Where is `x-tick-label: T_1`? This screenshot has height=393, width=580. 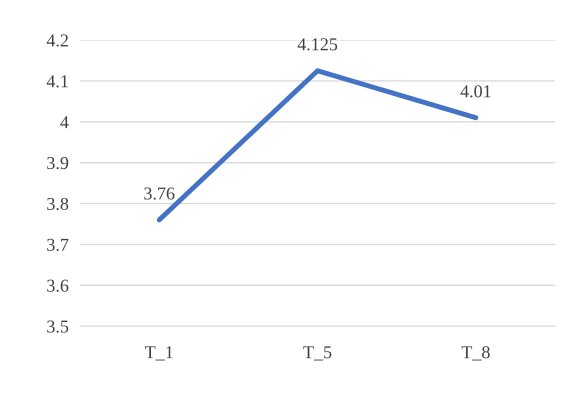
x-tick-label: T_1 is located at coordinates (158, 353).